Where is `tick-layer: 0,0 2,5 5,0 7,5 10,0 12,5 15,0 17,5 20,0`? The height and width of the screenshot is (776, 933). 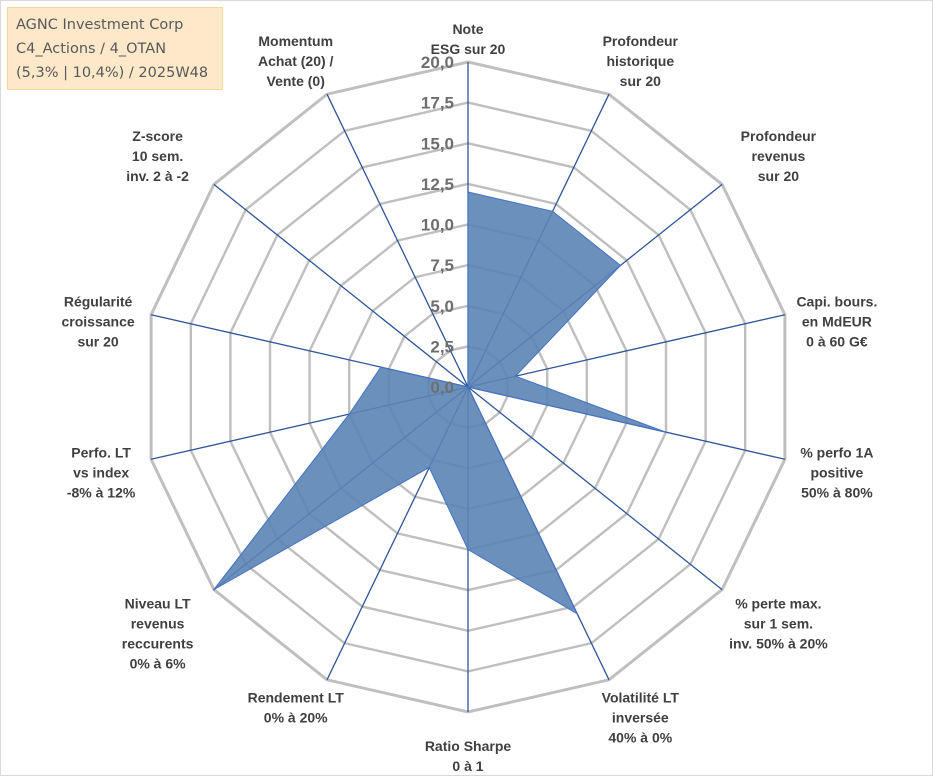 tick-layer: 0,0 2,5 5,0 7,5 10,0 12,5 15,0 17,5 20,0 is located at coordinates (437, 225).